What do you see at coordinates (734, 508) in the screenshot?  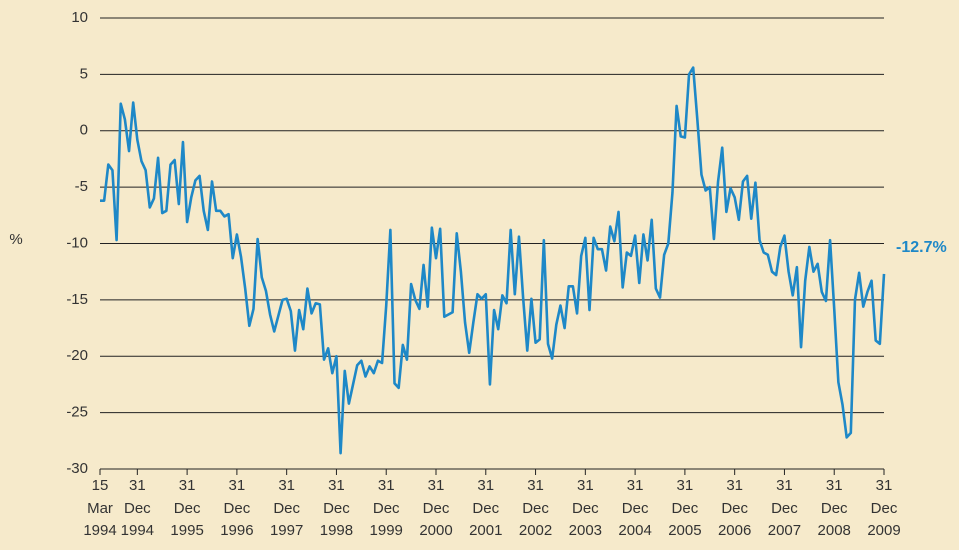 I see `x-tick-label: 31 Dec 2006` at bounding box center [734, 508].